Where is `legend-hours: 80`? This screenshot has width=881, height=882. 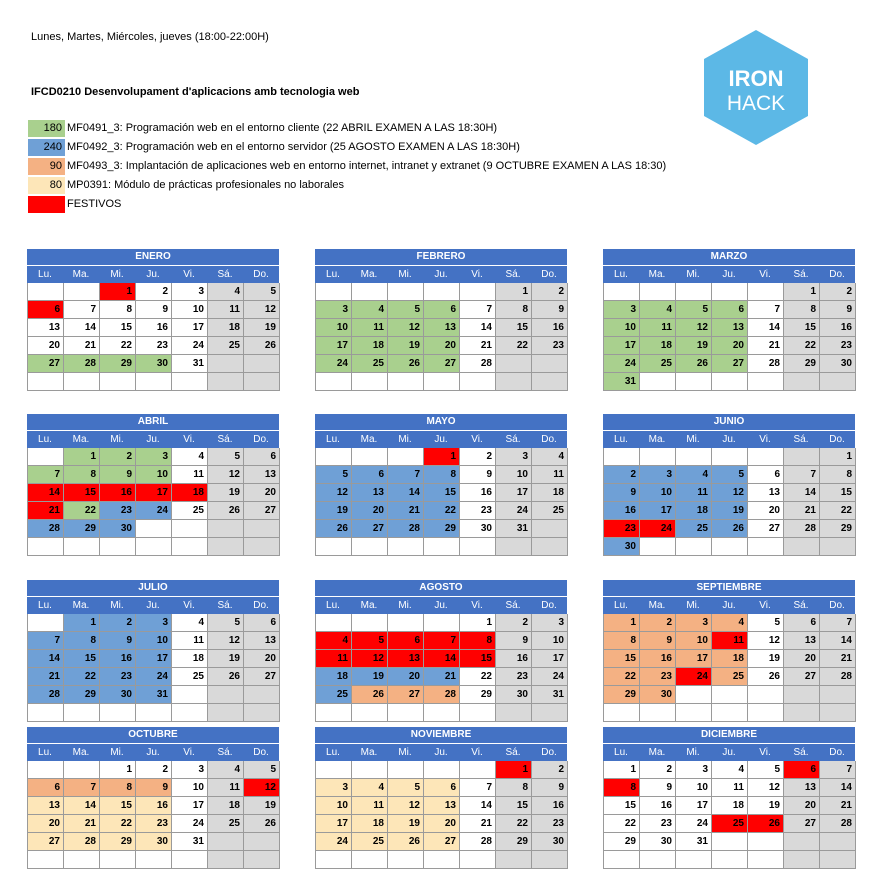
legend-hours: 80 is located at coordinates (46, 185).